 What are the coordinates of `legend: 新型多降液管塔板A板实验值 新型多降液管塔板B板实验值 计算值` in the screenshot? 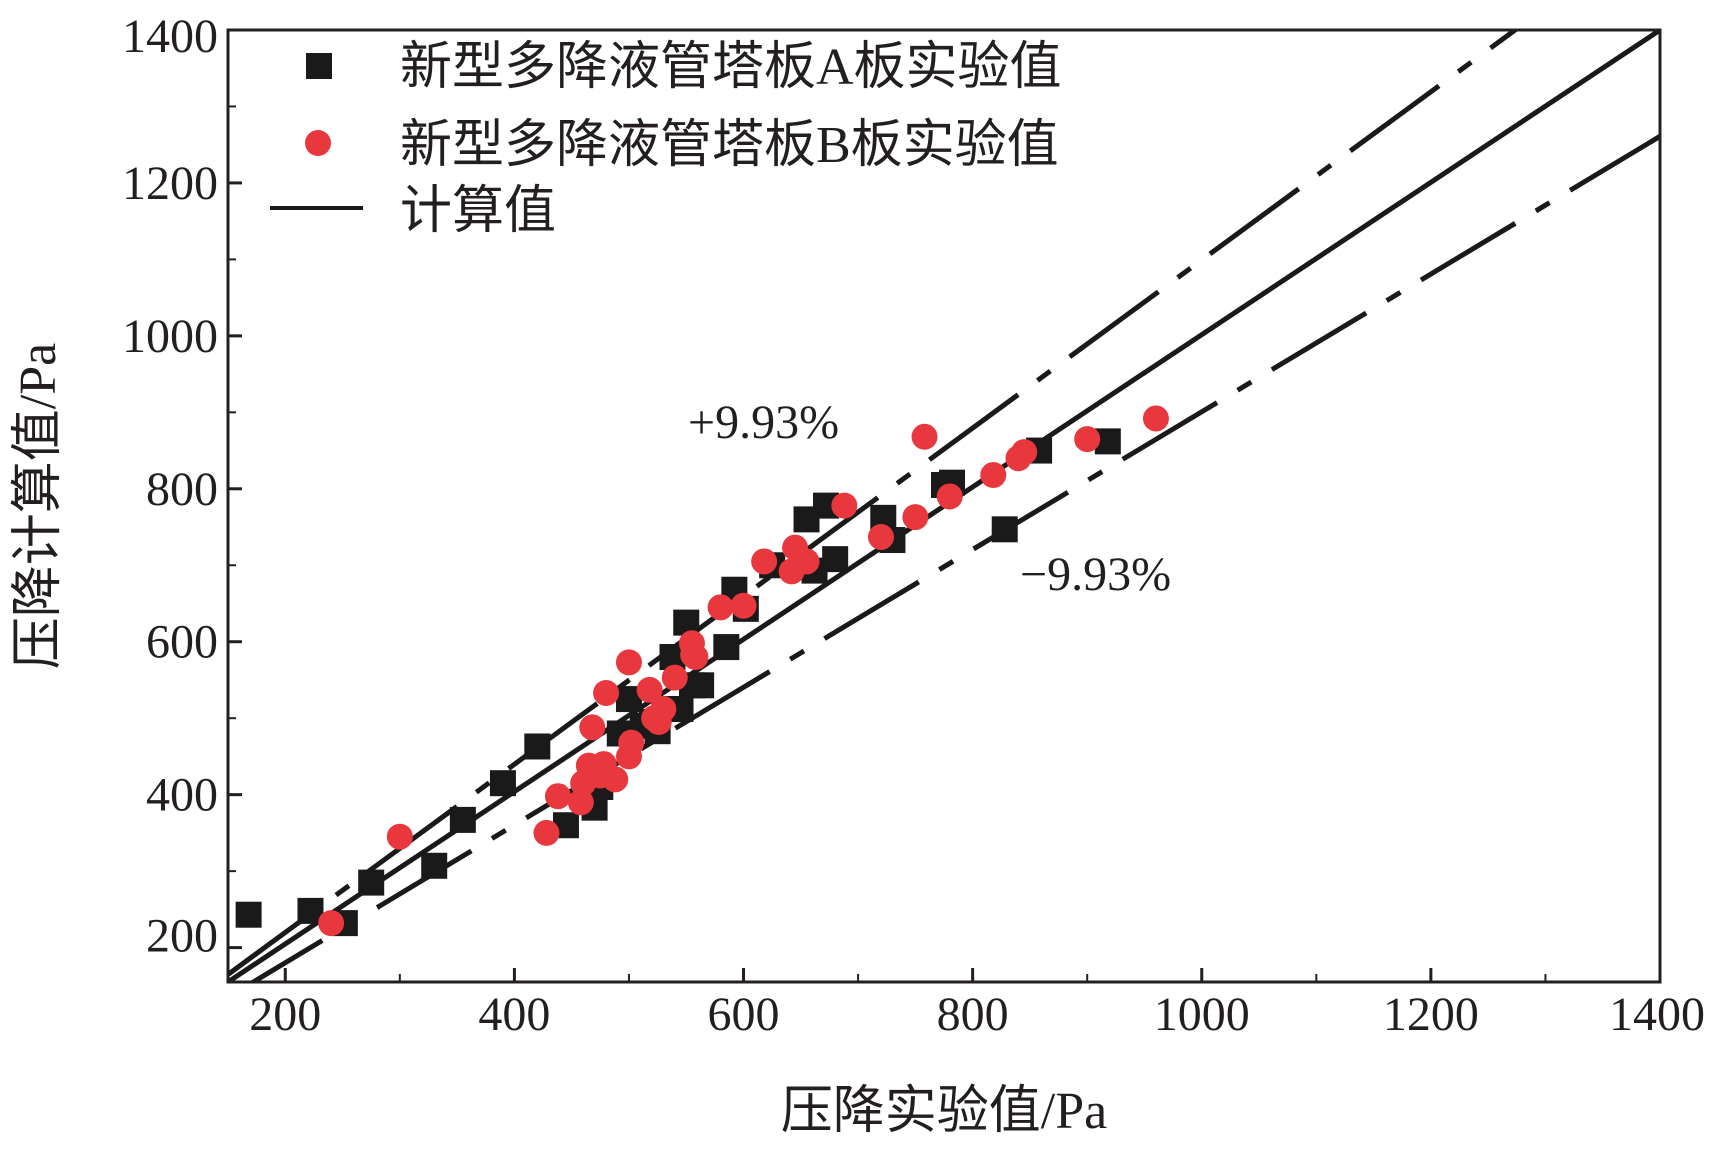 It's located at (666, 139).